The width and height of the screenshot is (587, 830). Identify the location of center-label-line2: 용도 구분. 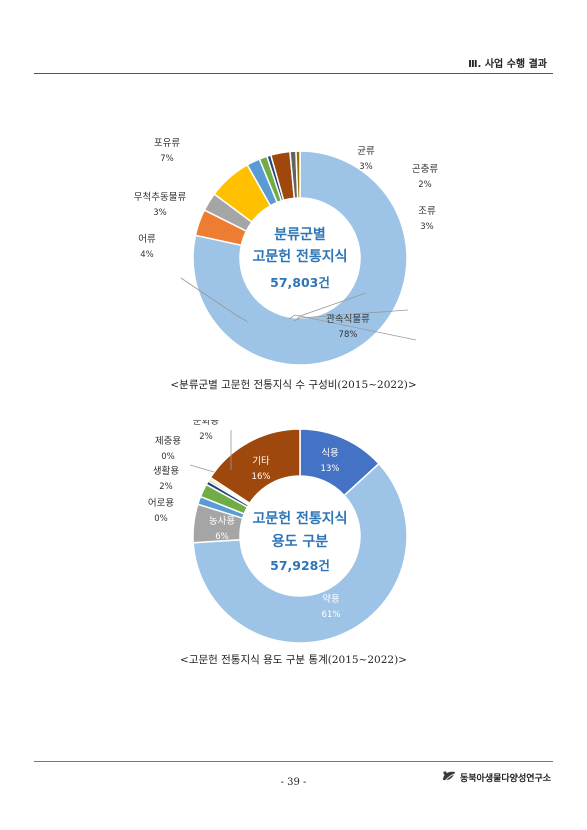
(300, 542).